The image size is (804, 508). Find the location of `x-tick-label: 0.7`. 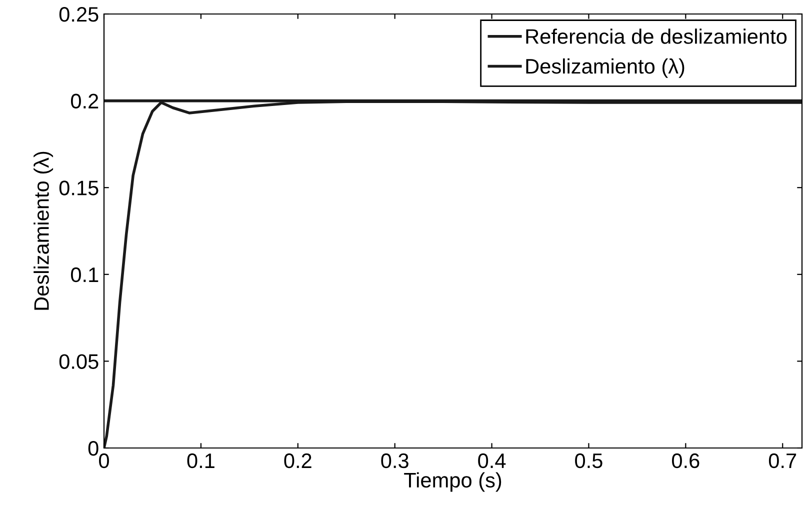

x-tick-label: 0.7 is located at coordinates (782, 460).